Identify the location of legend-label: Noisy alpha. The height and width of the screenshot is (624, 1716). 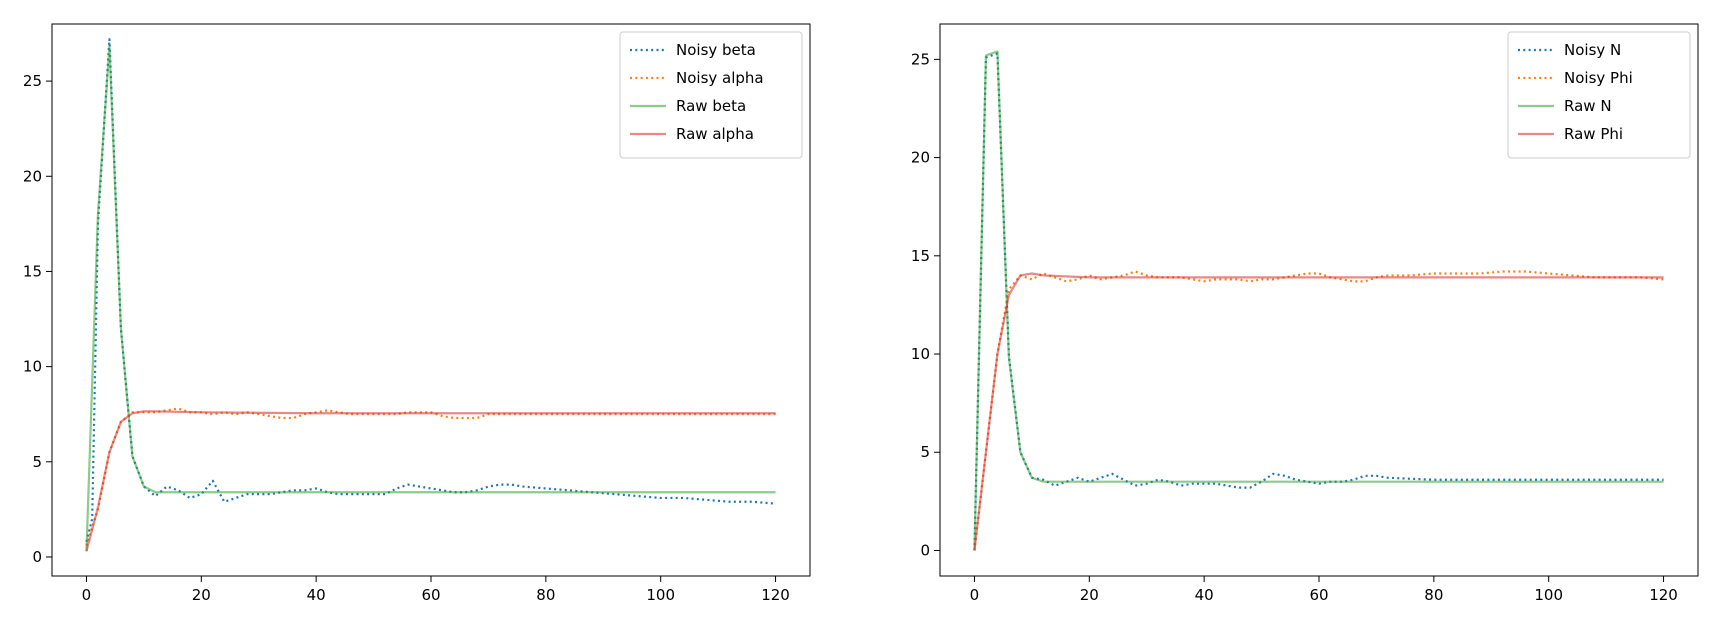
(720, 78).